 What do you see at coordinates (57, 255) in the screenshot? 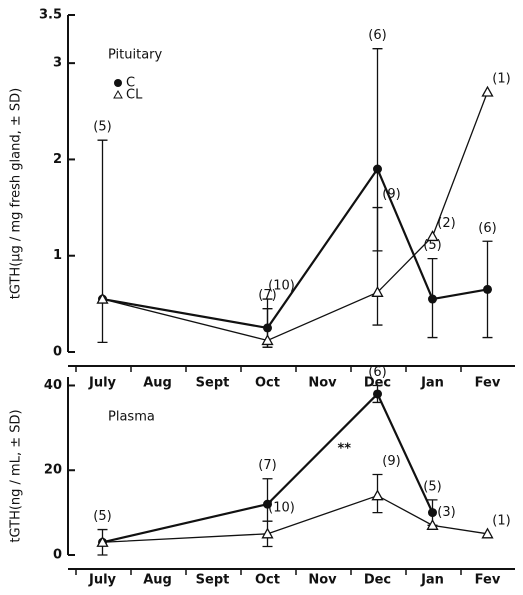
I see `y-tick-label: 1` at bounding box center [57, 255].